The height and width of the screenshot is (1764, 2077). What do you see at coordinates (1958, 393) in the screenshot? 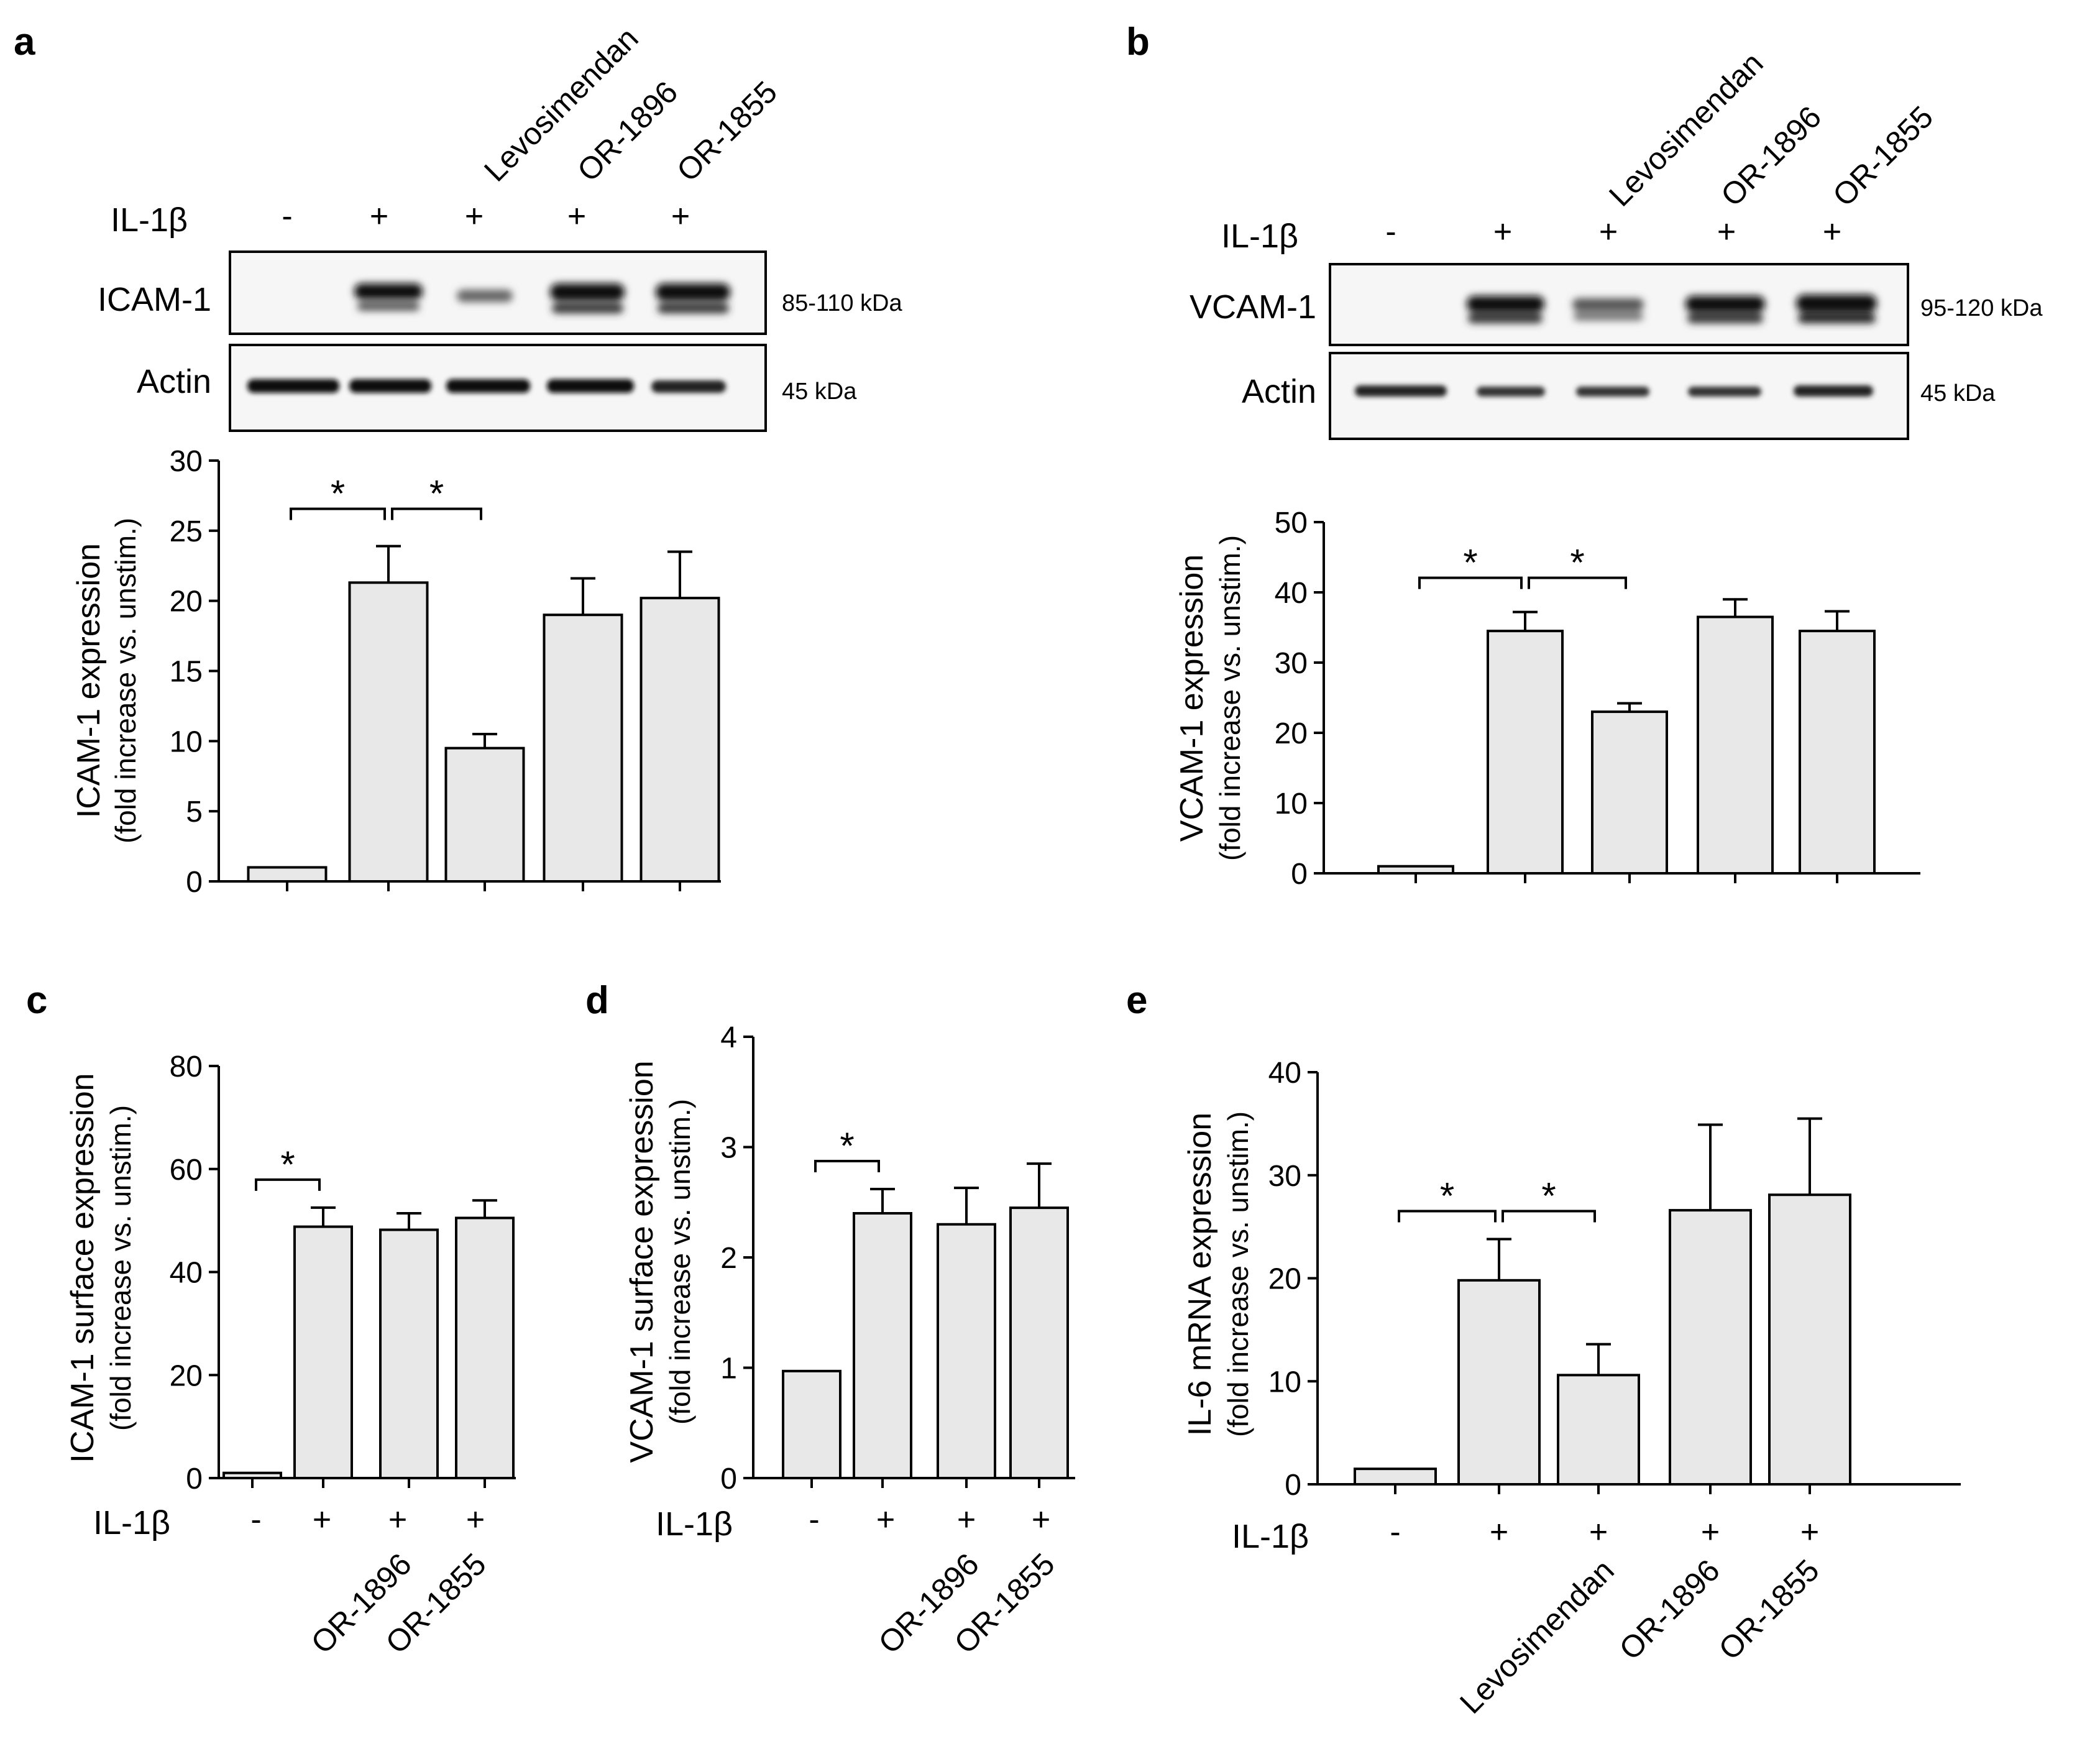
I see `kda-label: 45 kDa` at bounding box center [1958, 393].